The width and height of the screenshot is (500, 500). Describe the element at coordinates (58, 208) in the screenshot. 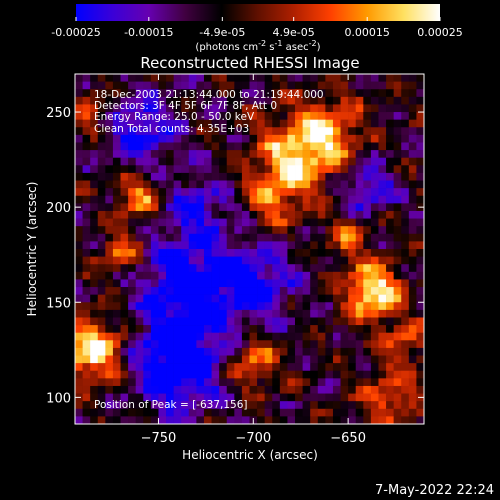

I see `y-tick-label: 200` at that location.